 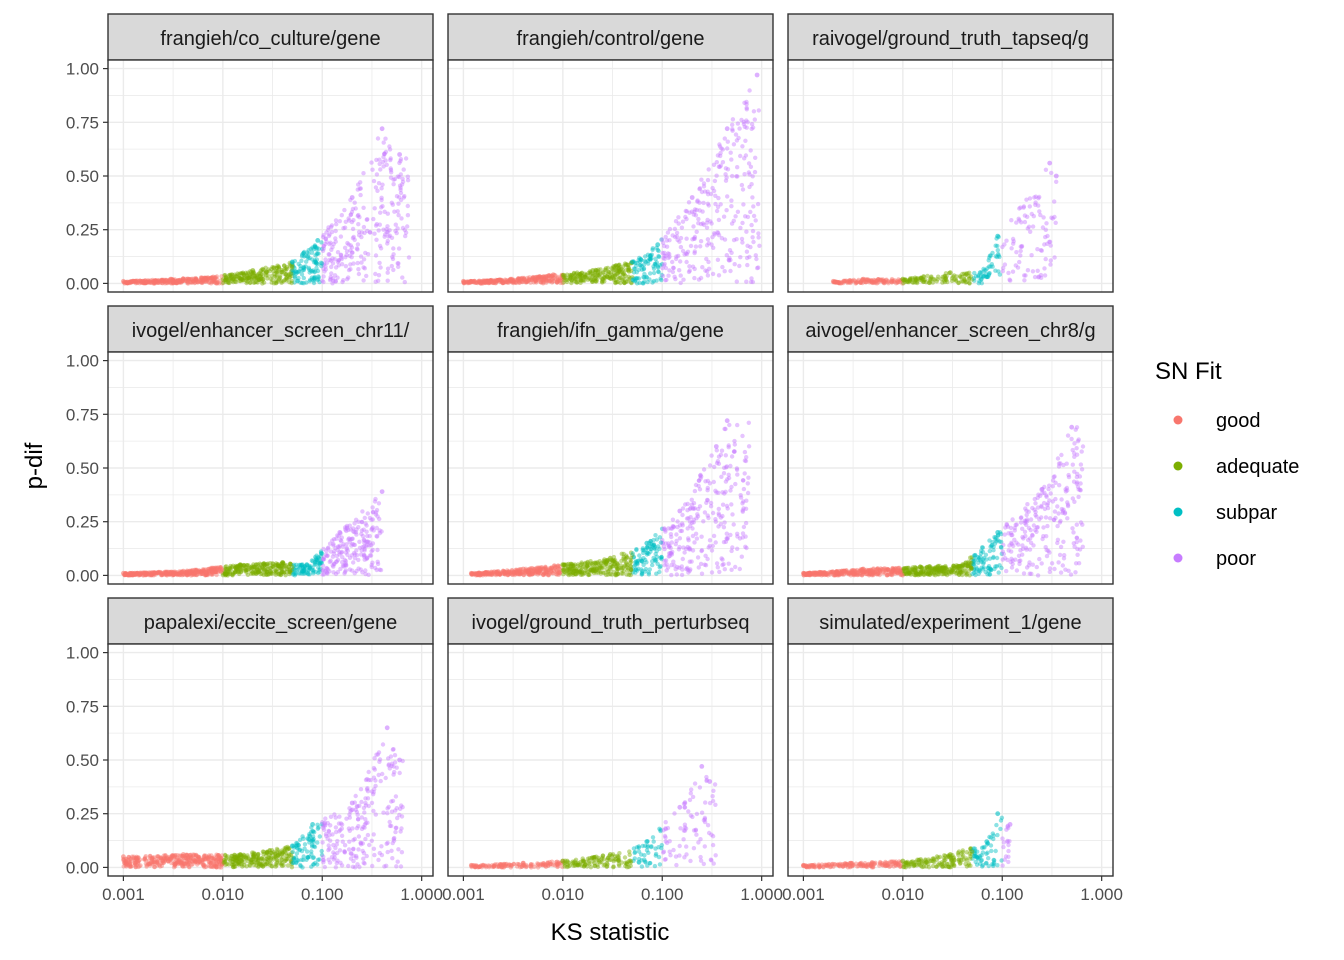 What do you see at coordinates (82, 361) in the screenshot?
I see `y-tick-label: 1.00` at bounding box center [82, 361].